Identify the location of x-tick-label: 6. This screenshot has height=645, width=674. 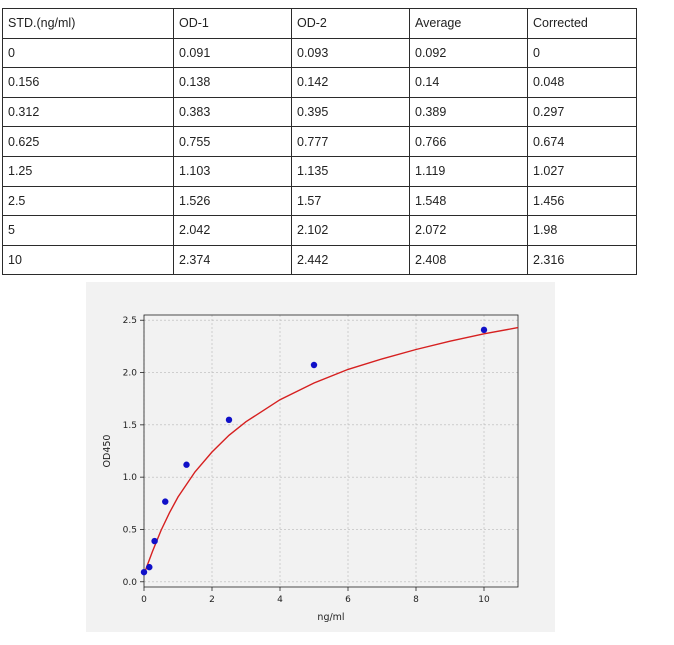
(348, 600).